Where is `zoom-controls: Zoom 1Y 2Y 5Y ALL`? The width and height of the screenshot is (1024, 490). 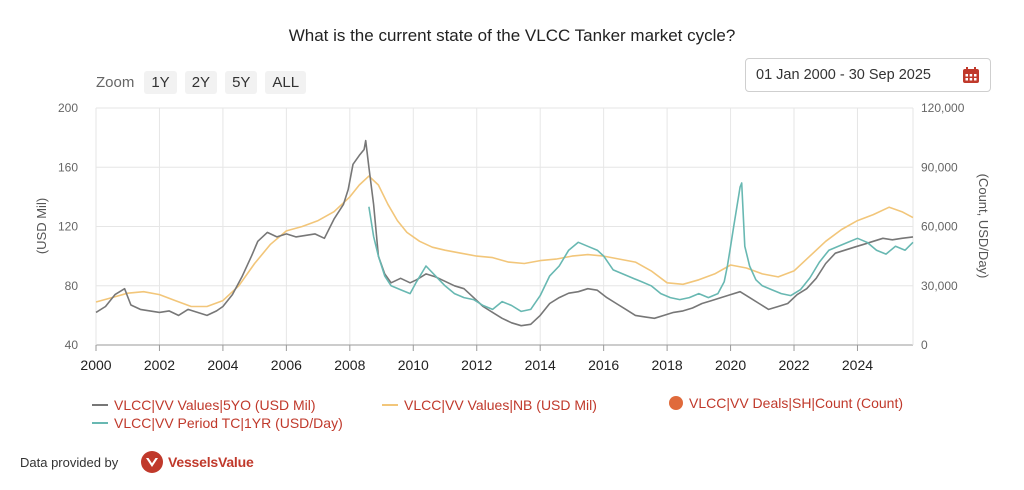
zoom-controls: Zoom 1Y 2Y 5Y ALL is located at coordinates (201, 82).